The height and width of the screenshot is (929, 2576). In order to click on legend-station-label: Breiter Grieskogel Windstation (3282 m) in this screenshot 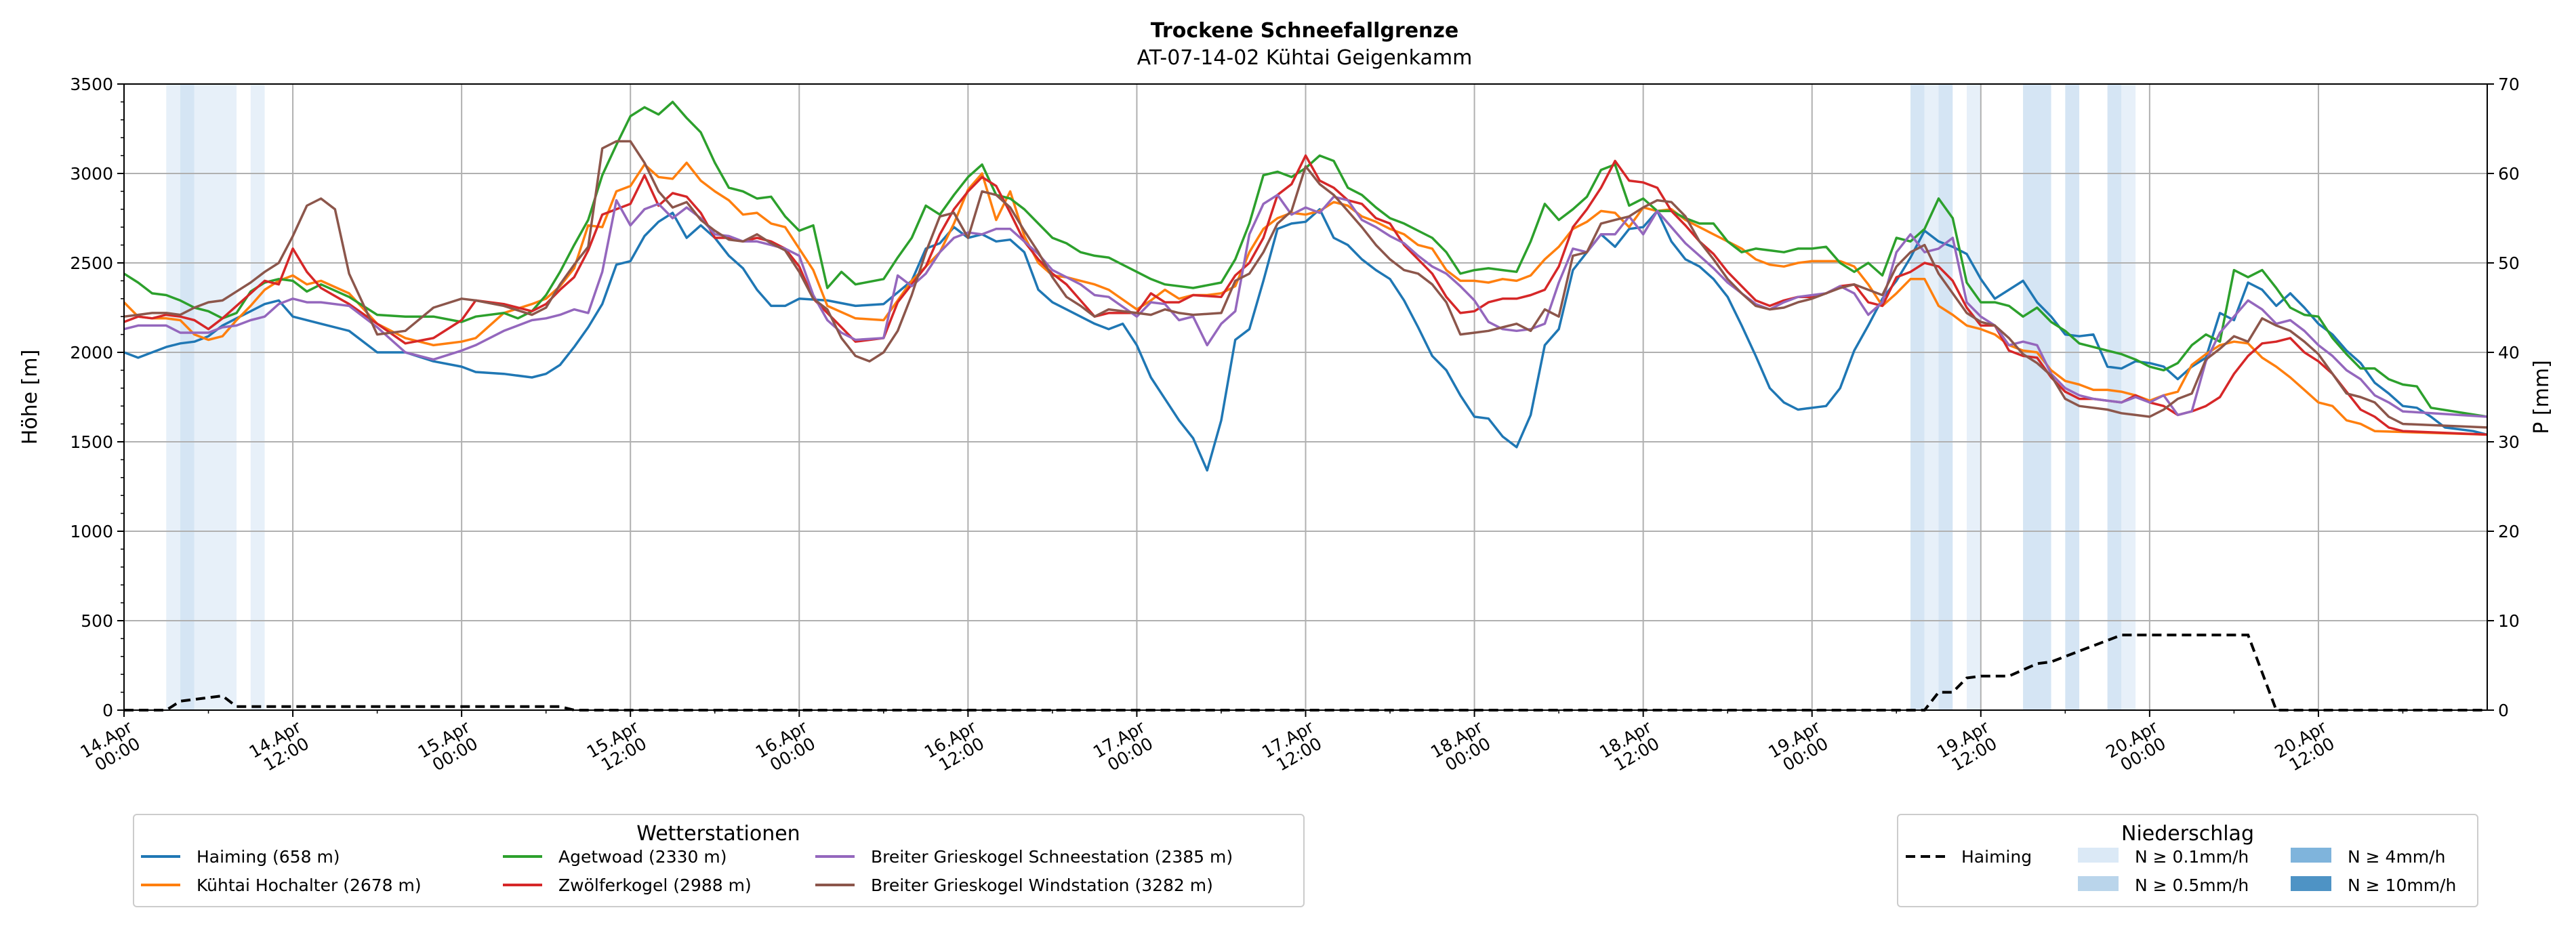, I will do `click(1042, 885)`.